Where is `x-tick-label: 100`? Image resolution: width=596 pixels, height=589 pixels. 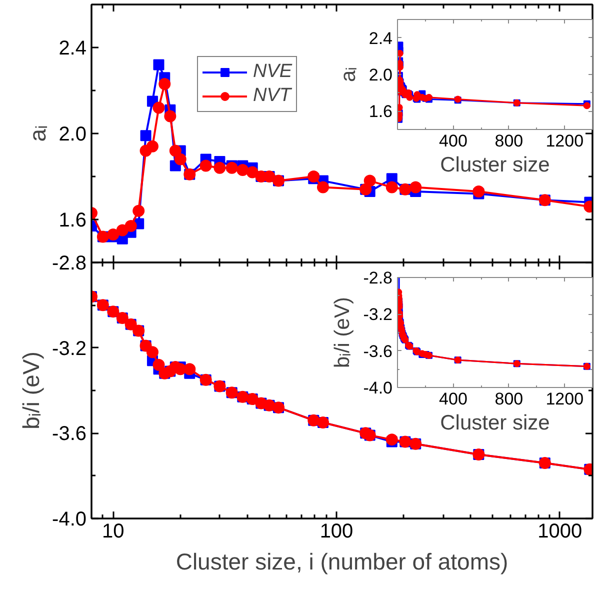
x-tick-label: 100 is located at coordinates (337, 531).